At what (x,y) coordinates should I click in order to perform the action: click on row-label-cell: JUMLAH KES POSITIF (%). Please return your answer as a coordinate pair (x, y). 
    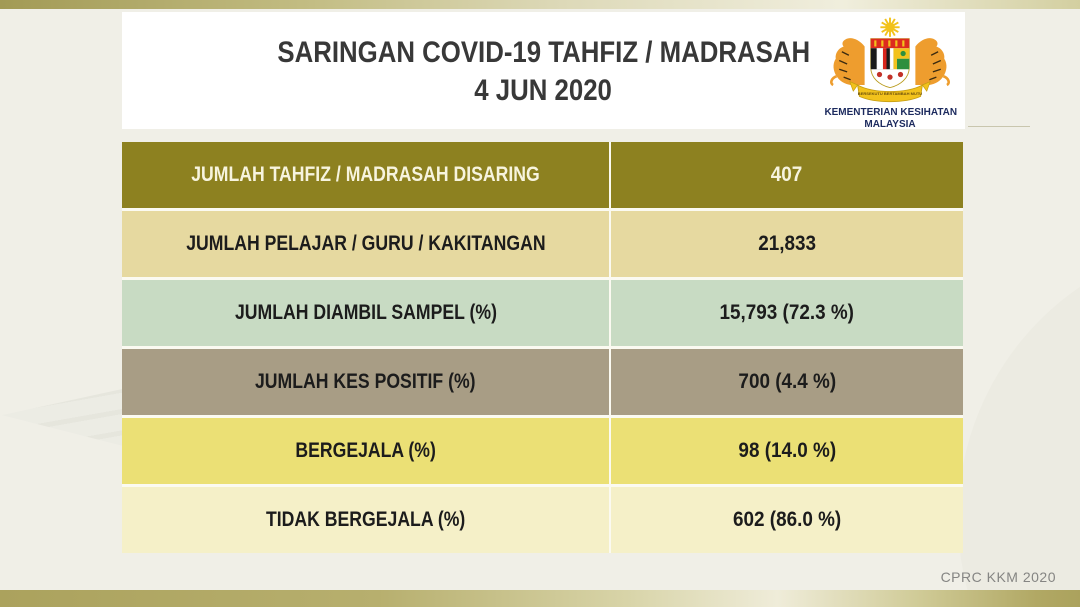
    Looking at the image, I should click on (365, 382).